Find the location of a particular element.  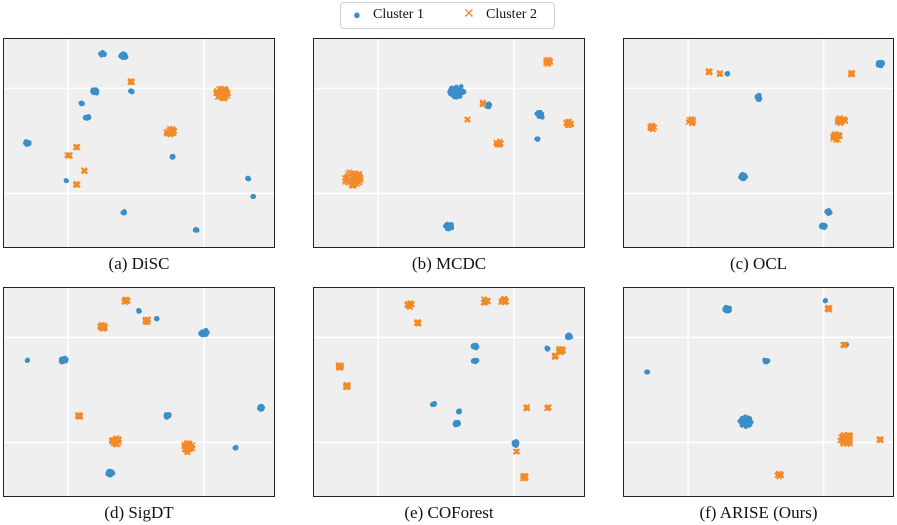

caption-a: (a) DiSC is located at coordinates (139, 263).